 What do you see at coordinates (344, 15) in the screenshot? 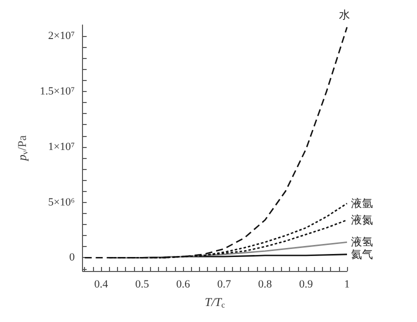
I see `series-label: 水` at bounding box center [344, 15].